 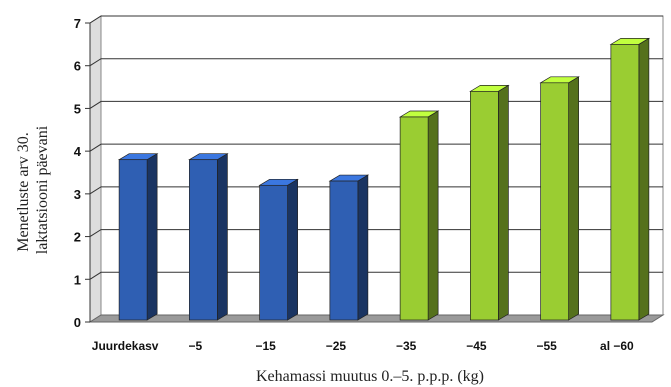 What do you see at coordinates (77, 108) in the screenshot?
I see `y-tick-label: 5` at bounding box center [77, 108].